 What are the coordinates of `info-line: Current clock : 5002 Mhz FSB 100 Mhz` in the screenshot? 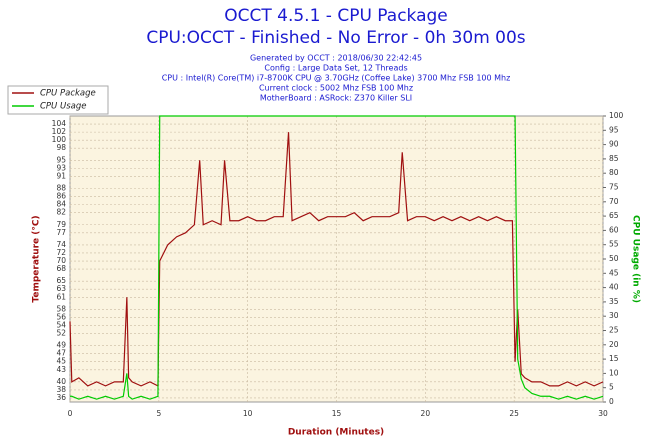 It's located at (336, 88).